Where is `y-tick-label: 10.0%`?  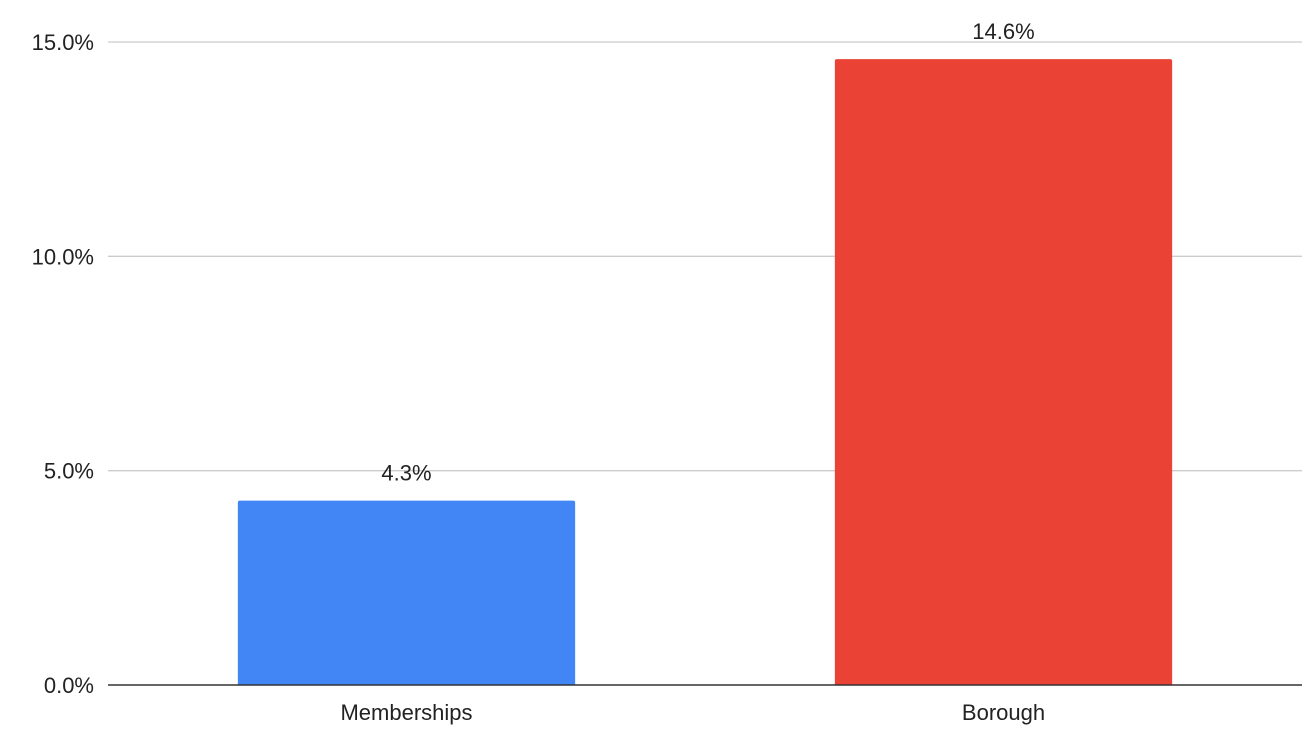
y-tick-label: 10.0% is located at coordinates (63, 256).